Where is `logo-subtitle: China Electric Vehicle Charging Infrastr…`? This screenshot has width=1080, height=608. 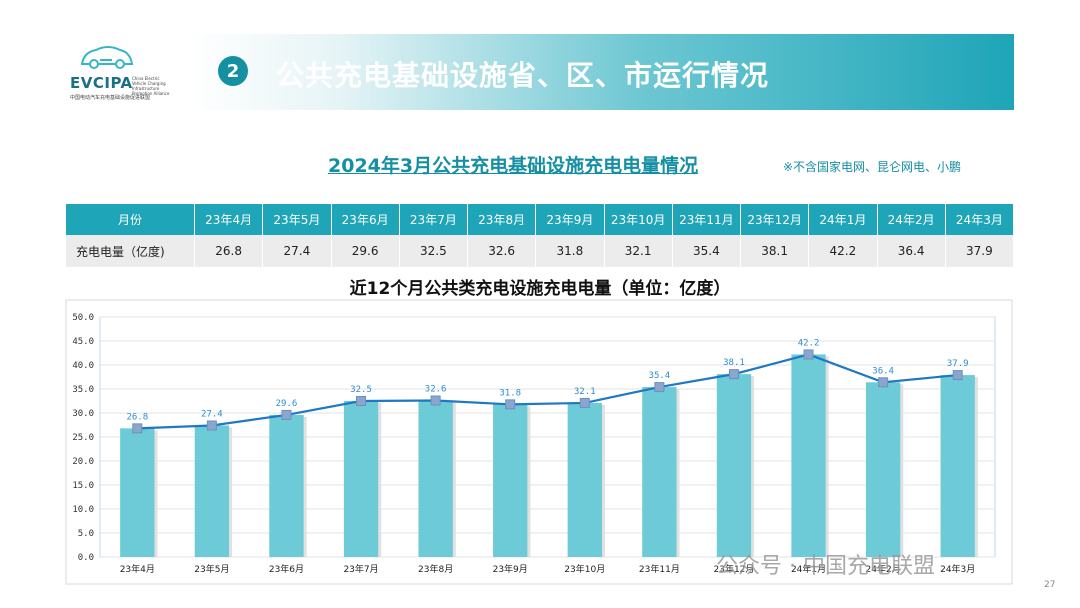
logo-subtitle: China Electric Vehicle Charging Infrastr… is located at coordinates (151, 86).